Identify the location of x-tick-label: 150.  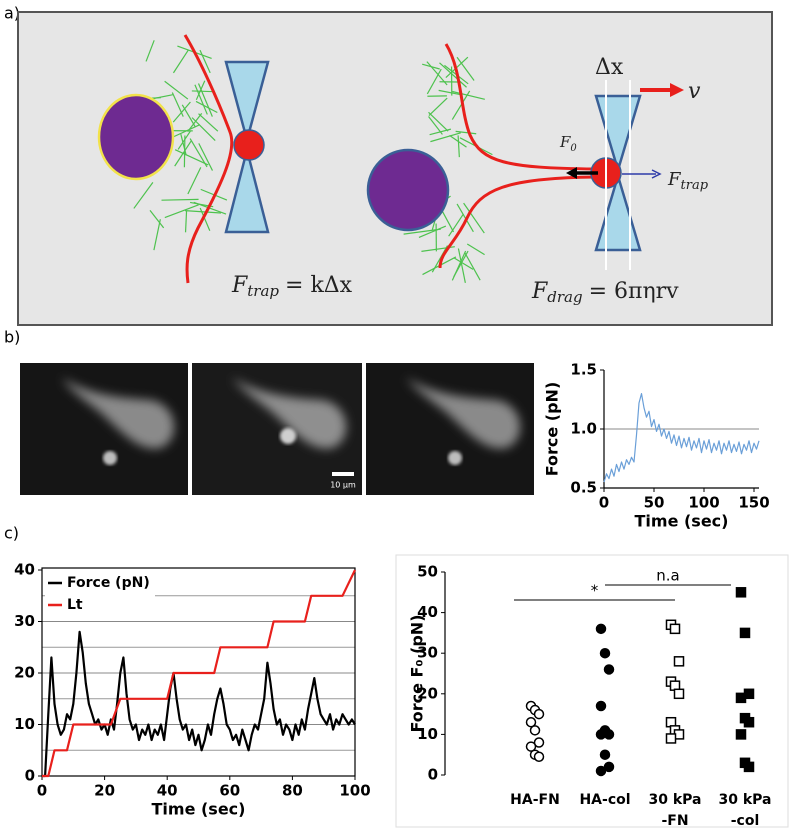
(753, 503).